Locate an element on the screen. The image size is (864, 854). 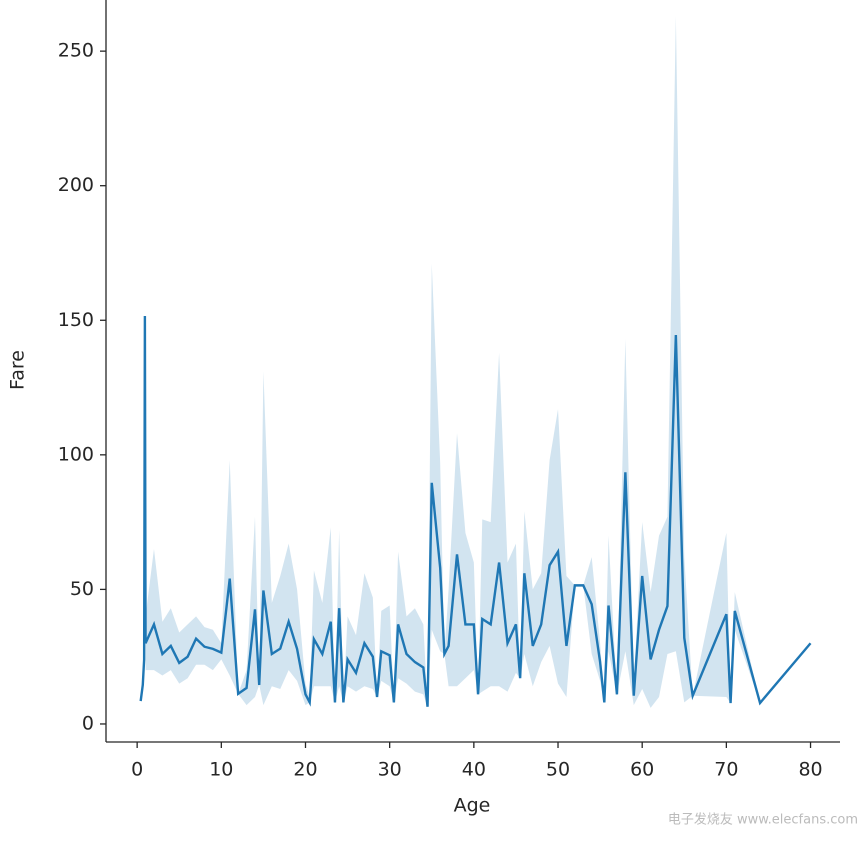
x-tick-label: 60 is located at coordinates (642, 770).